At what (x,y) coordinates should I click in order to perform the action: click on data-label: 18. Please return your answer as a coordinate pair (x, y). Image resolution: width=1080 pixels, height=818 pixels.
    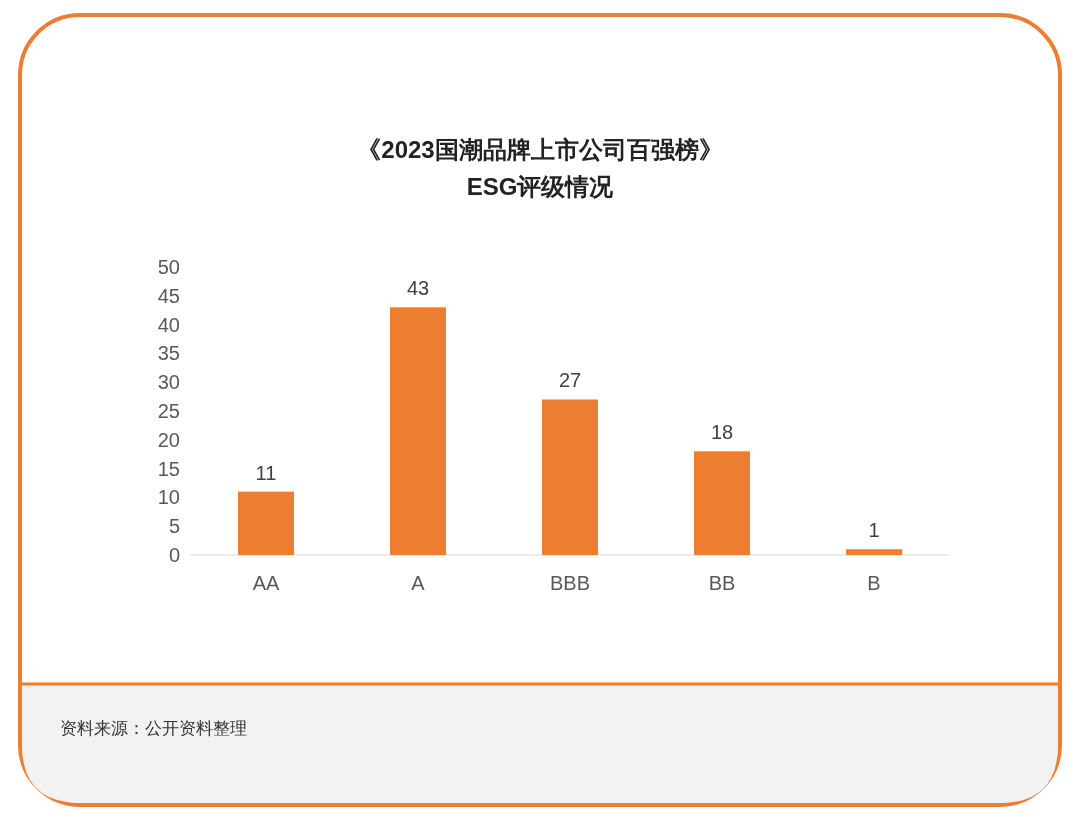
    Looking at the image, I should click on (722, 432).